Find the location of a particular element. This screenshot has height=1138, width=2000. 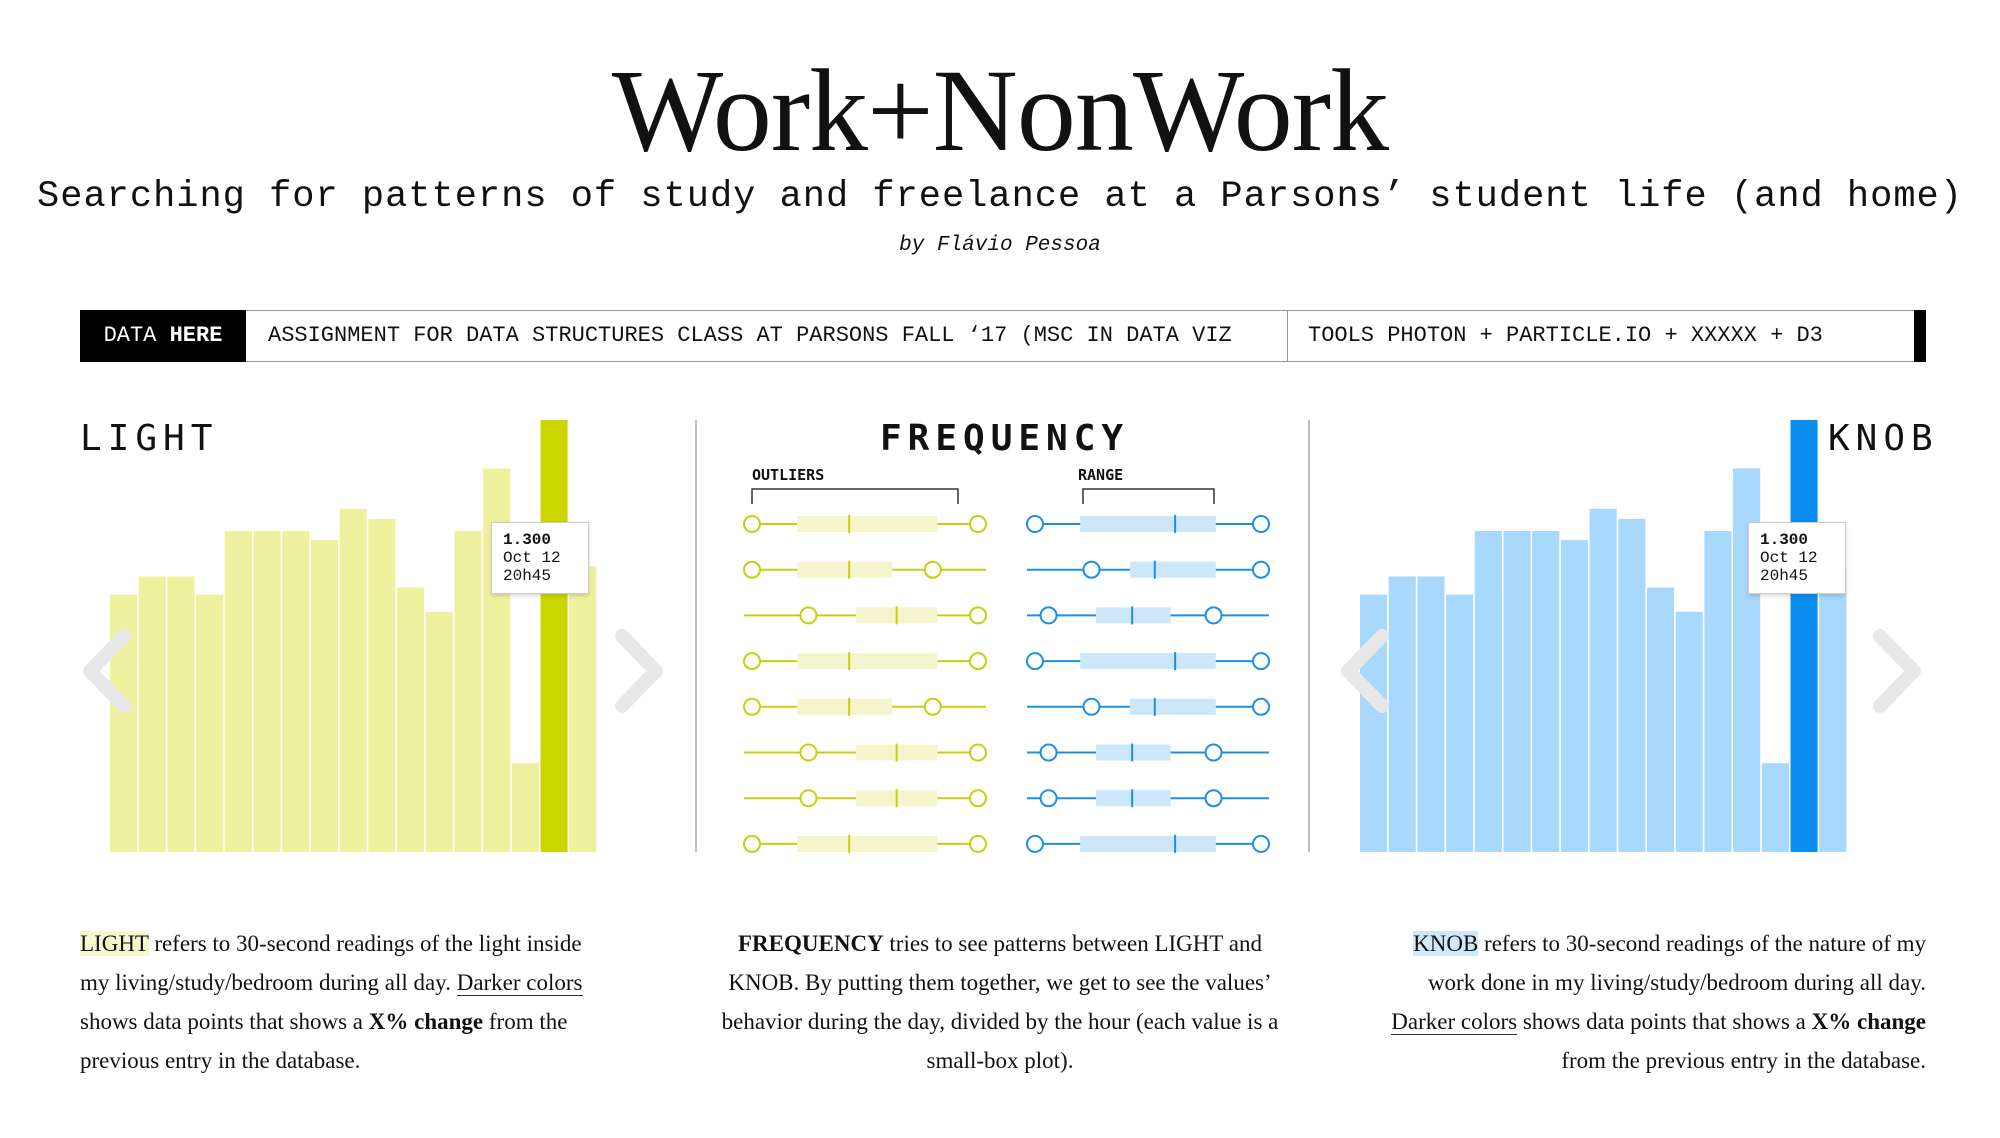

light-desc-bold: X% change is located at coordinates (426, 1021).